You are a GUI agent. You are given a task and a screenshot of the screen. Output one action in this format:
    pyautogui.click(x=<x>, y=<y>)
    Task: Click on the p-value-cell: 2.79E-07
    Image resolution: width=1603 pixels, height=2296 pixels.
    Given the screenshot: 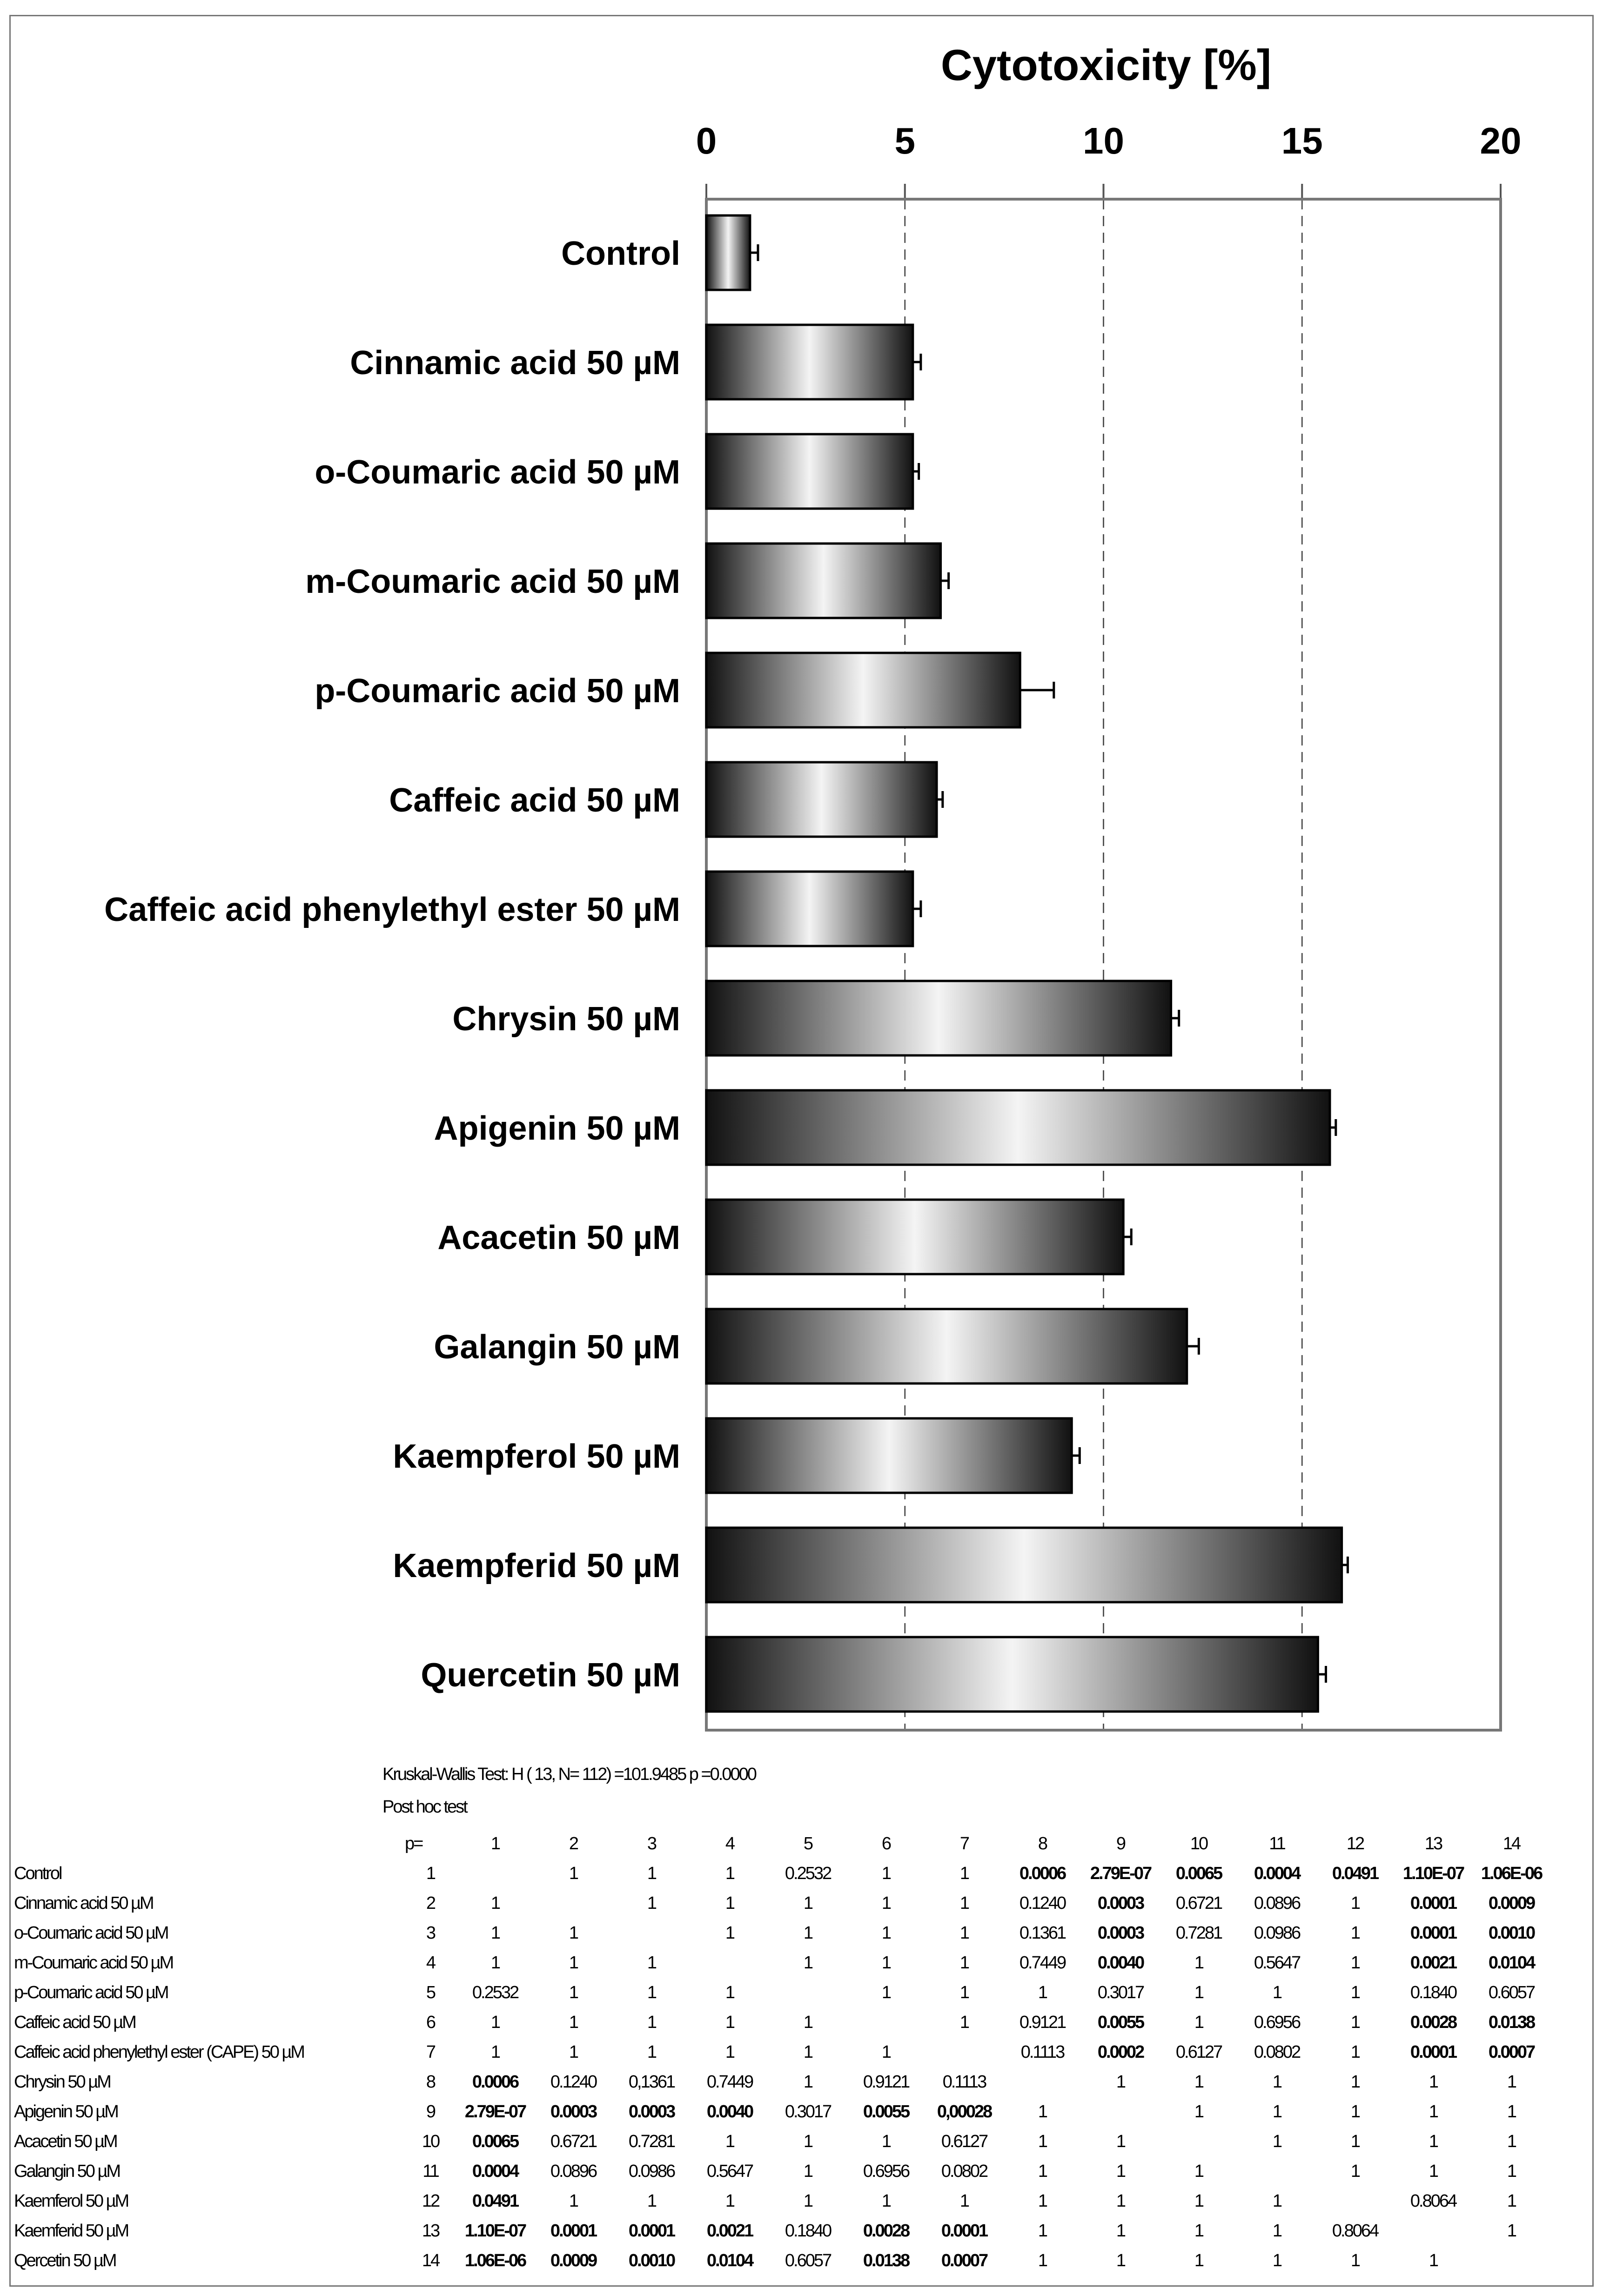 What is the action you would take?
    pyautogui.click(x=496, y=2111)
    